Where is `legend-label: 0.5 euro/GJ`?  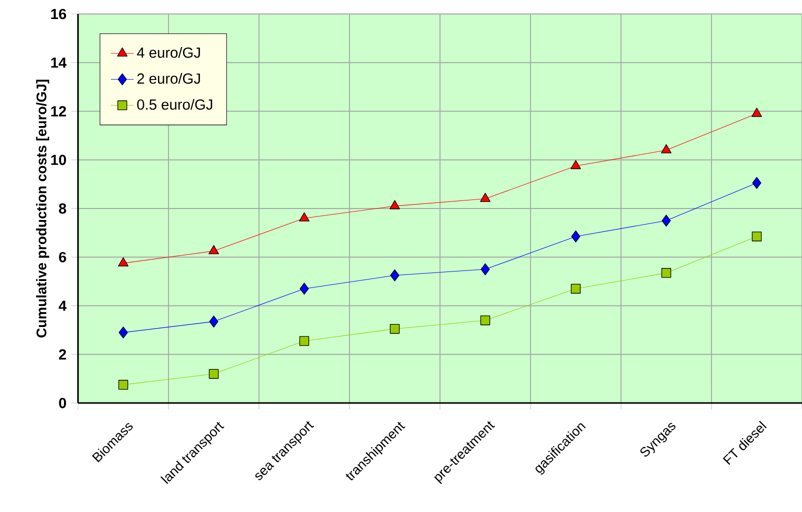 legend-label: 0.5 euro/GJ is located at coordinates (174, 104).